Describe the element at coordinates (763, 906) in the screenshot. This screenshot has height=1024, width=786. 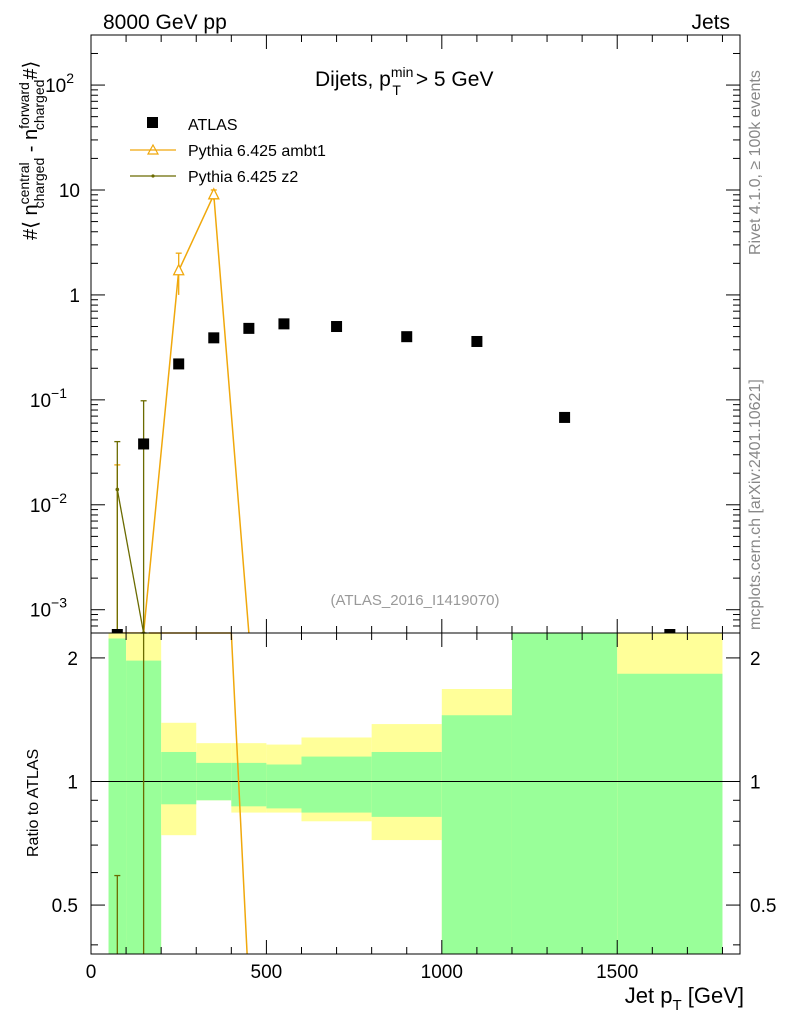
I see `ratio-y-tick-label-right: 0.5` at that location.